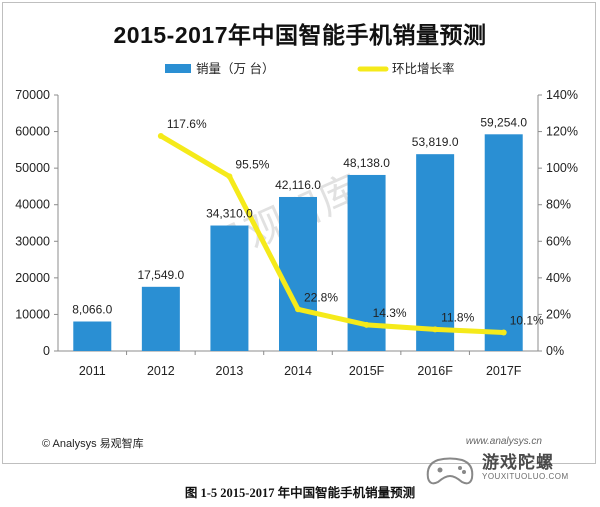 The height and width of the screenshot is (507, 600). Describe the element at coordinates (558, 205) in the screenshot. I see `y-right-tick-label: 80%` at that location.